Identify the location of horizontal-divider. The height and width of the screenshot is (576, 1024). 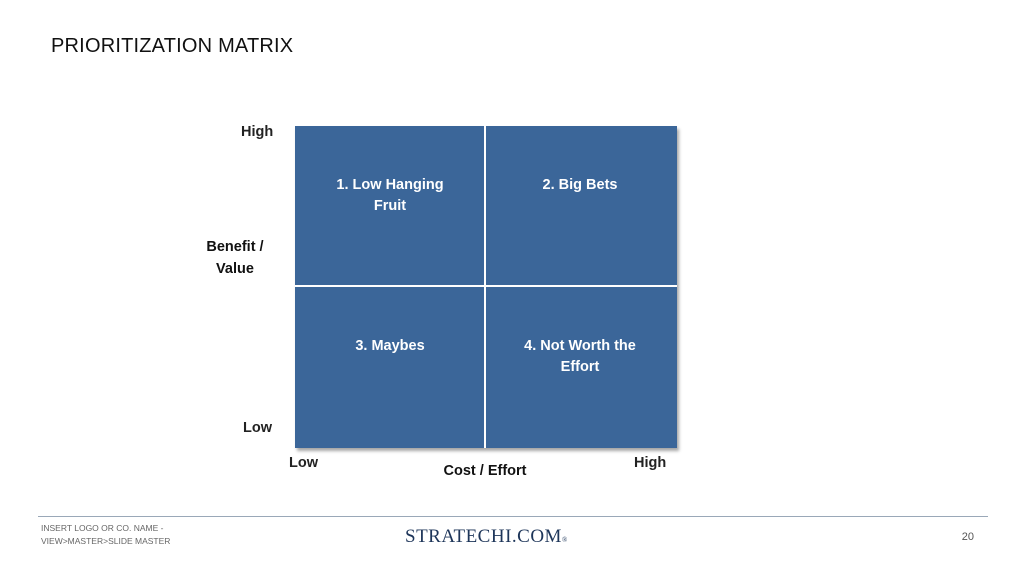
(486, 286).